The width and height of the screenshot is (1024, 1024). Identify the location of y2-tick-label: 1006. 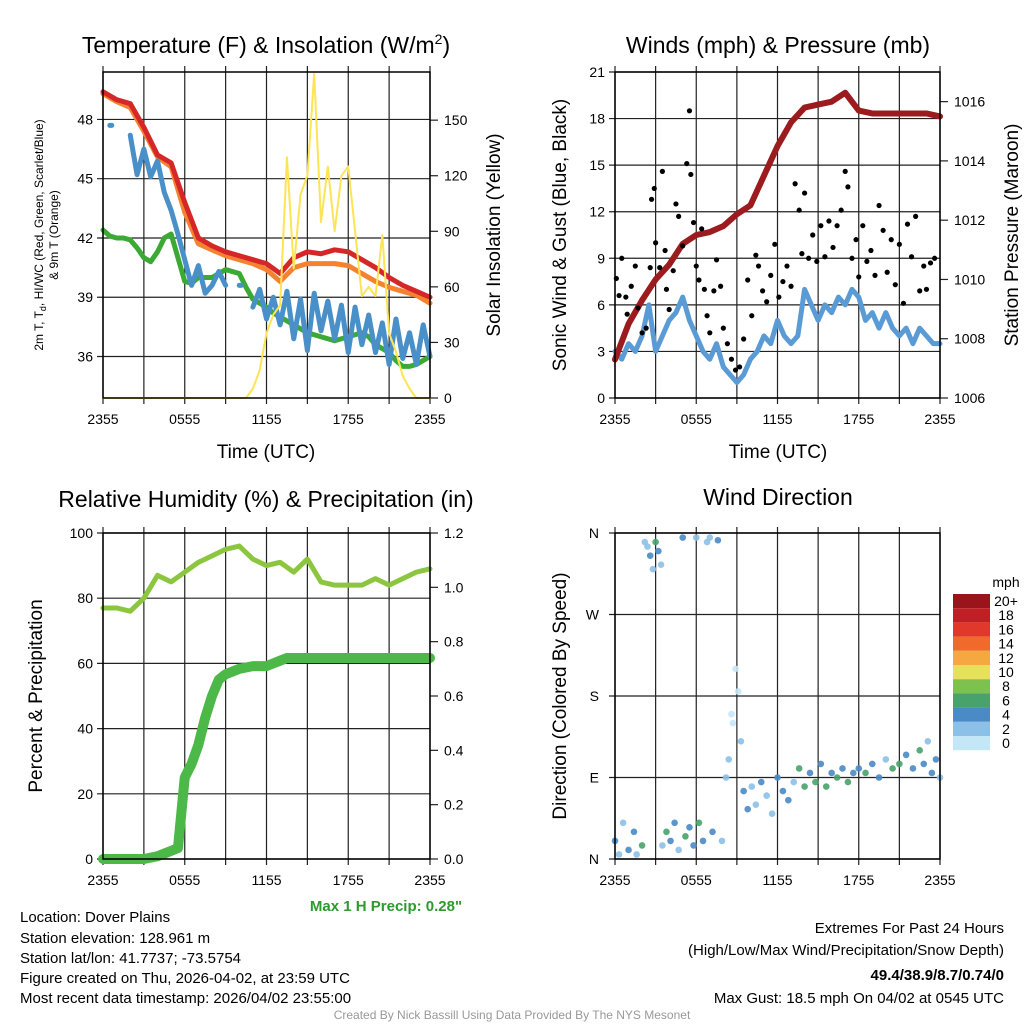
(969, 398).